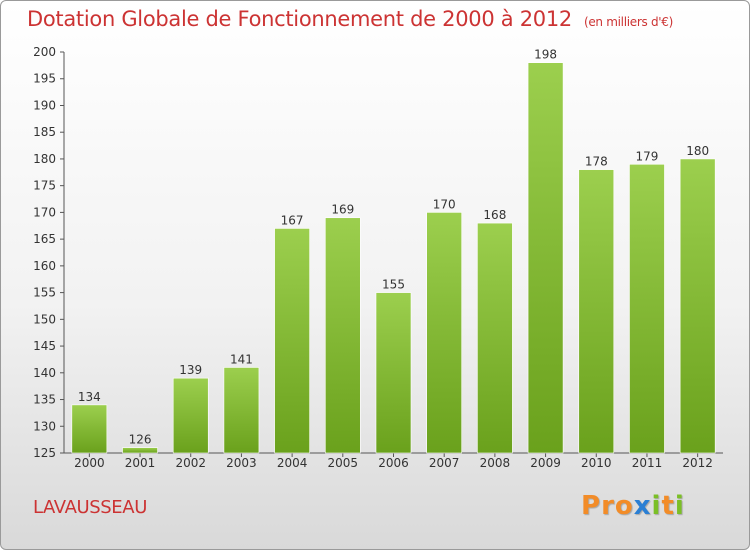 This screenshot has height=550, width=750. I want to click on data-label: 170, so click(444, 204).